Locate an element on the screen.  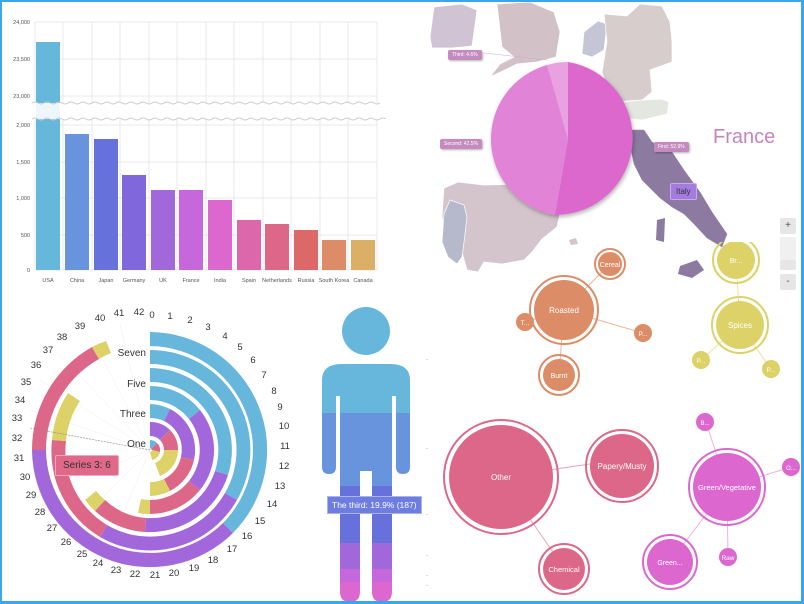
x-label: Canada is located at coordinates (363, 281).